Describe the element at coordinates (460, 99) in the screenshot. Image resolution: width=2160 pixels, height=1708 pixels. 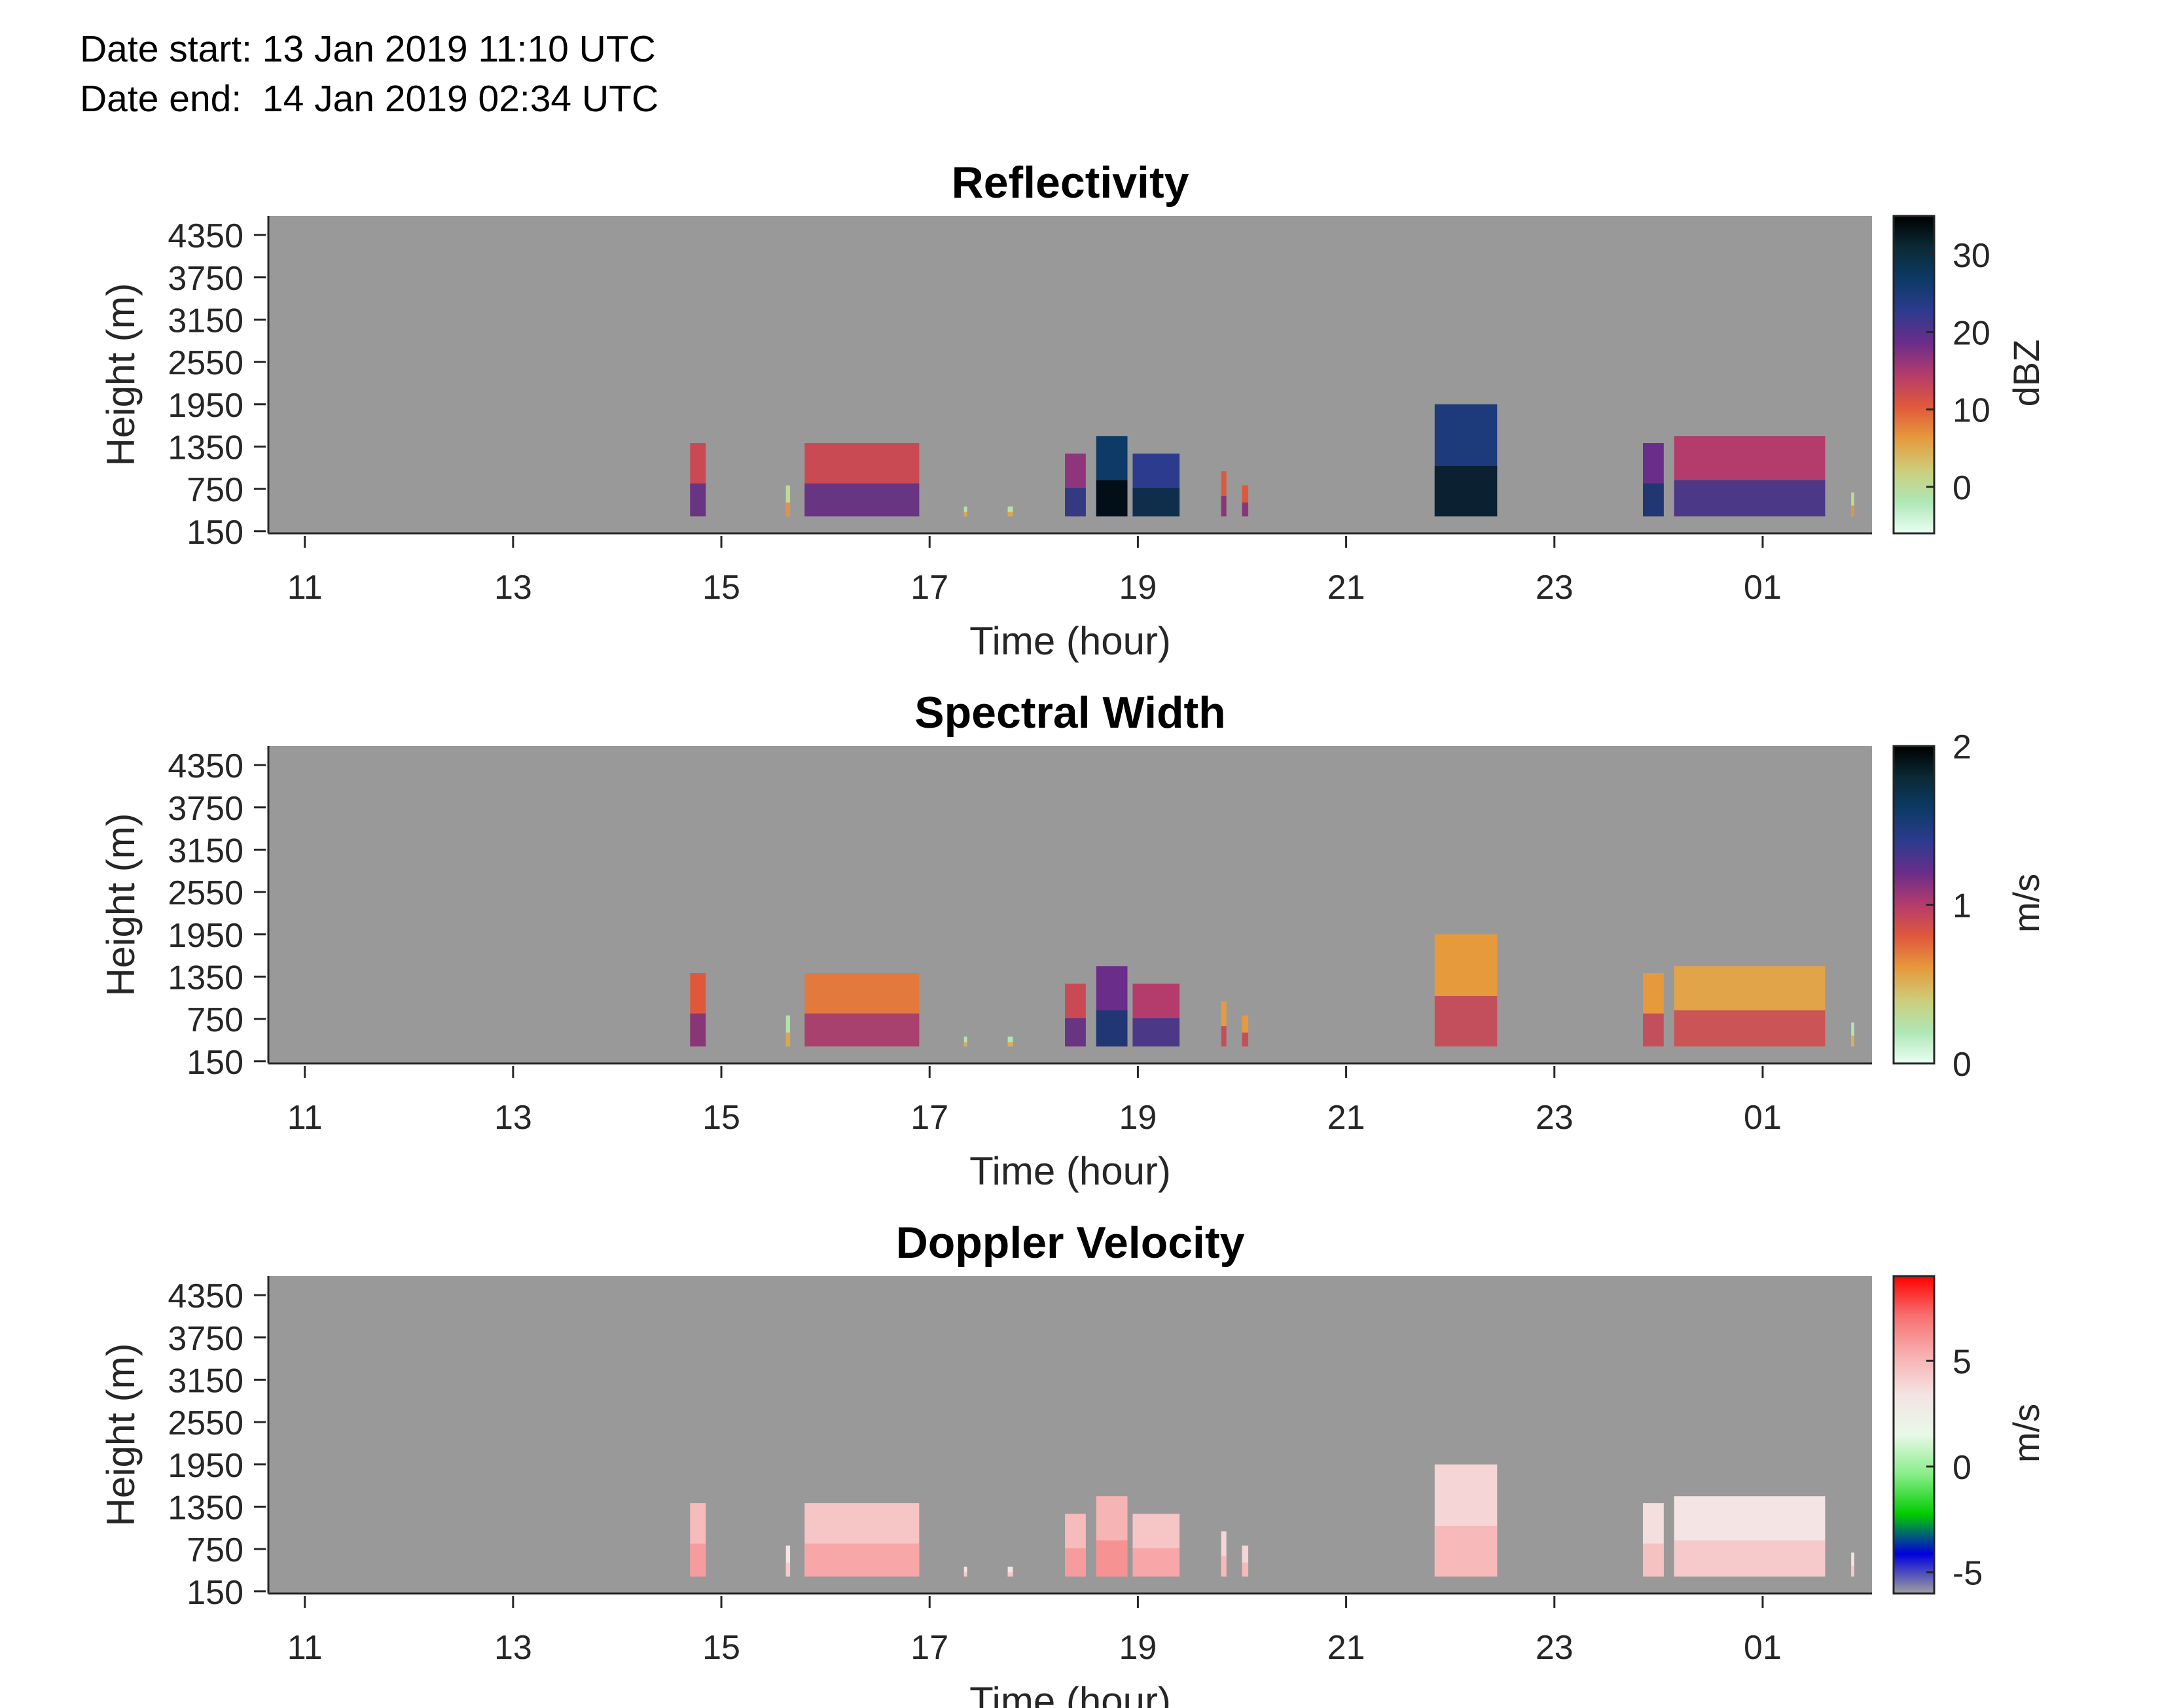
I see `date-end-value: 14 Jan 2019 02:34 UTC` at that location.